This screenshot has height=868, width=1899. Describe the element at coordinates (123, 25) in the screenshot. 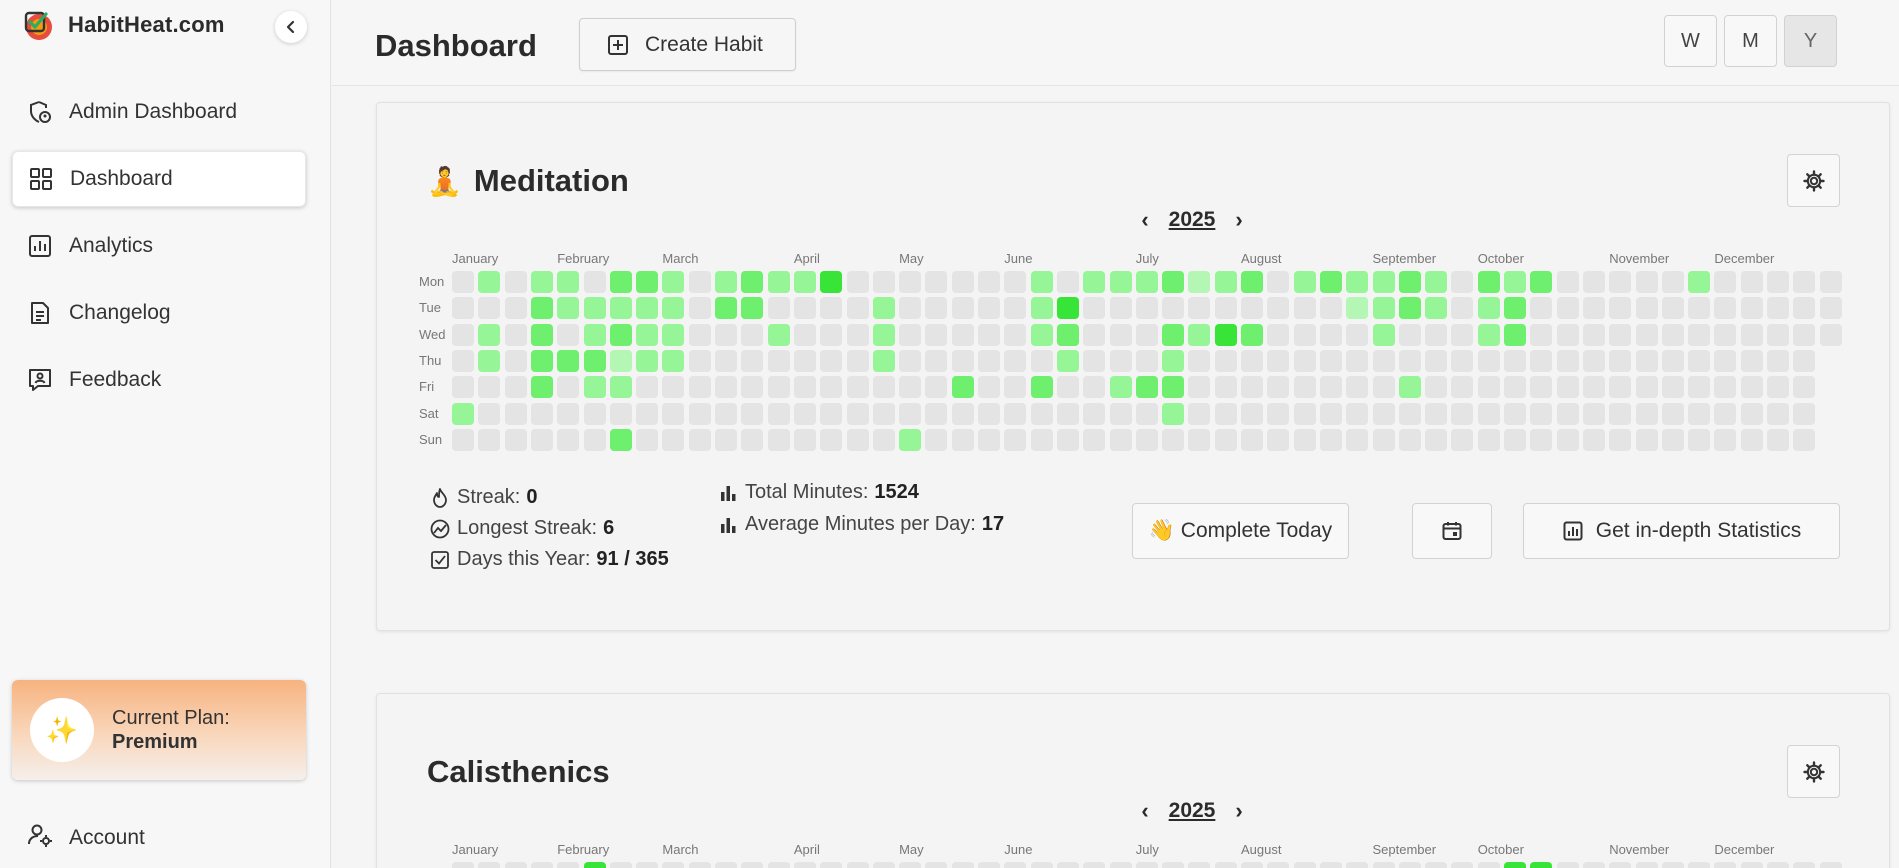

I see `brand: HabitHeat.com` at that location.